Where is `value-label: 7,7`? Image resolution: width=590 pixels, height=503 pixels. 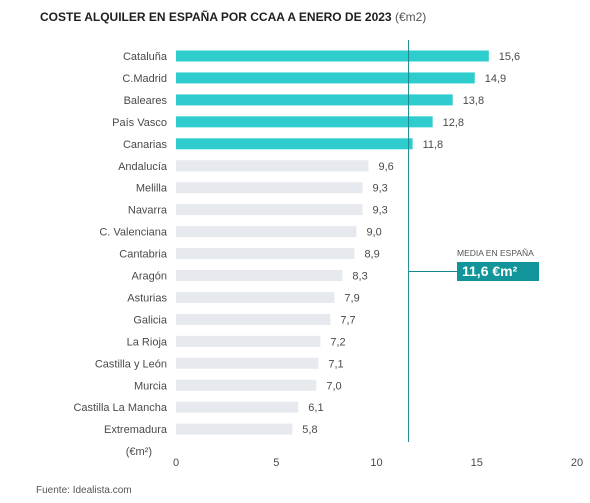
value-label: 7,7 is located at coordinates (347, 320).